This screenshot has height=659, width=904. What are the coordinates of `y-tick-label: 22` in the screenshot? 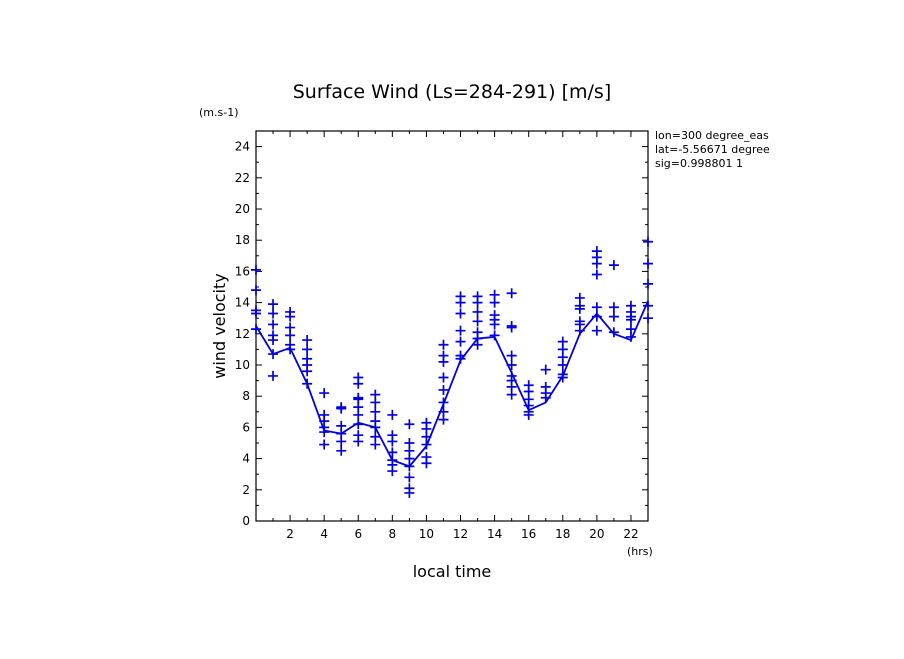 It's located at (242, 178).